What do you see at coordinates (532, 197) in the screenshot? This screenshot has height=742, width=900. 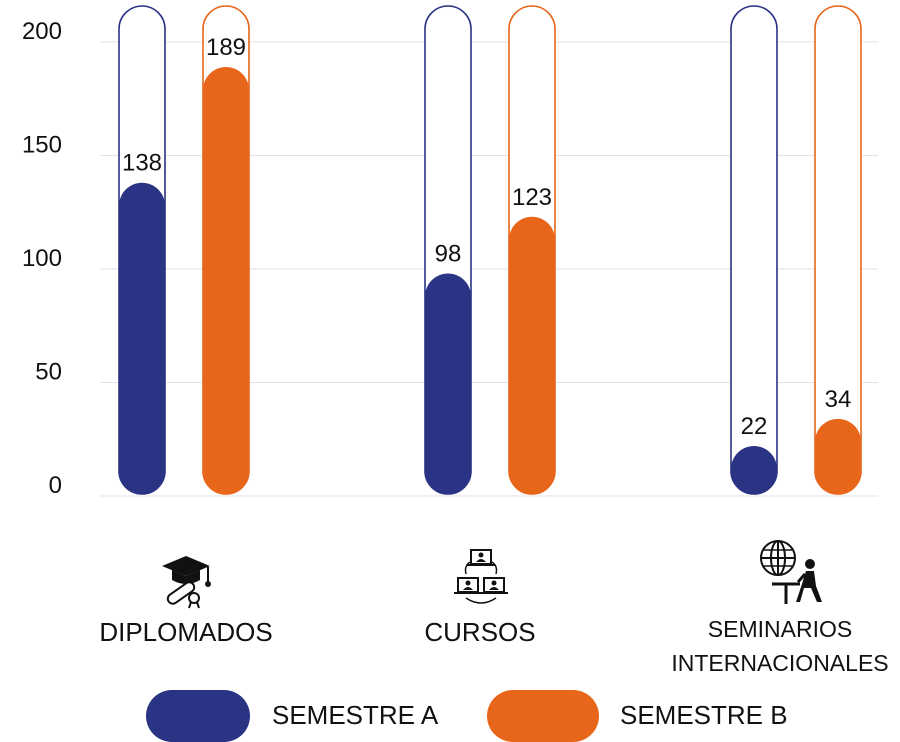 I see `value-label: 123` at bounding box center [532, 197].